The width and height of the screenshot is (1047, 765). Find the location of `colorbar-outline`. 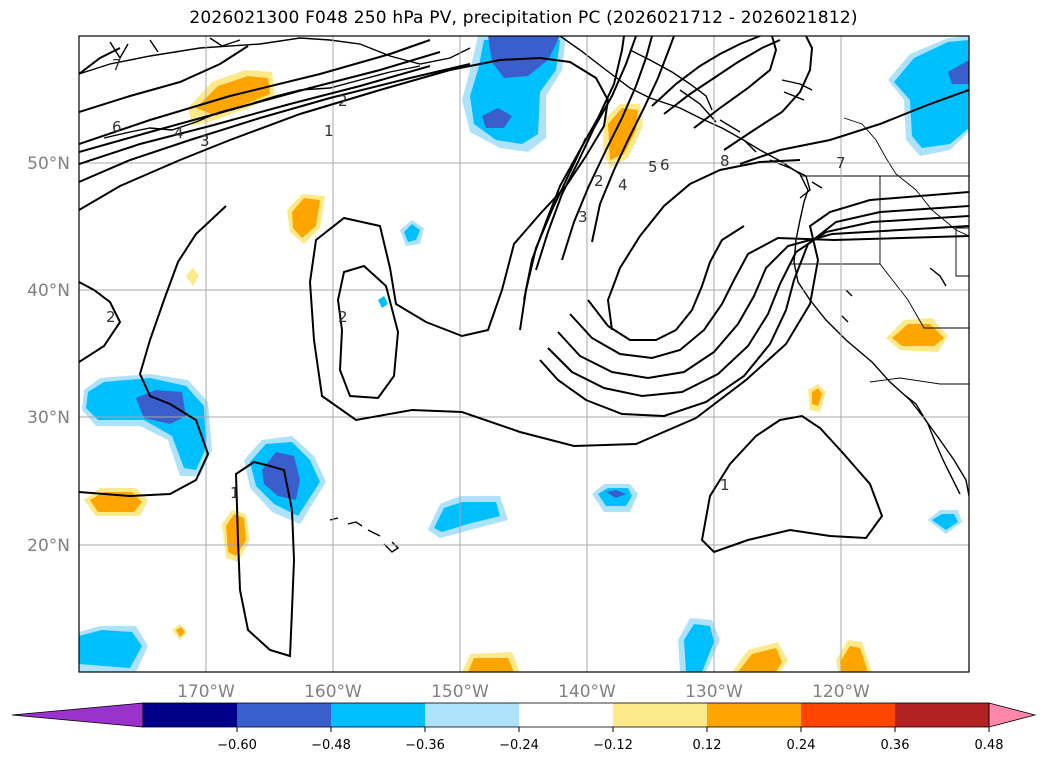

colorbar-outline is located at coordinates (566, 715).